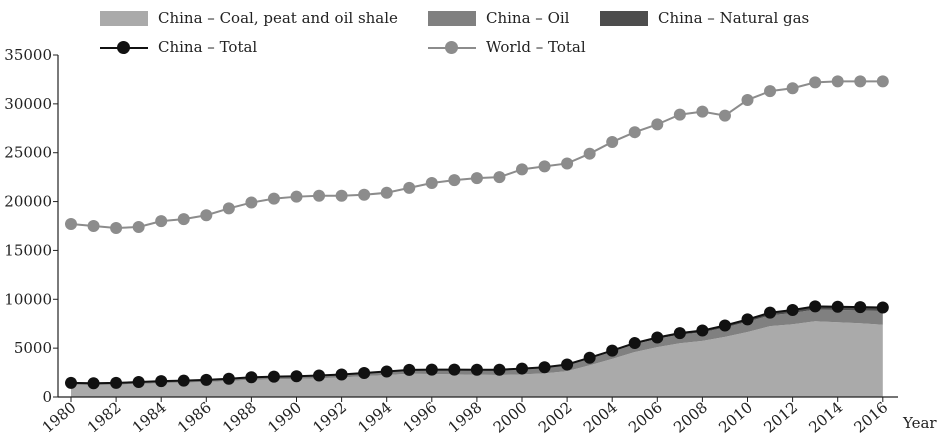  What do you see at coordinates (409, 369) in the screenshot?
I see `point-china-total-1995` at bounding box center [409, 369].